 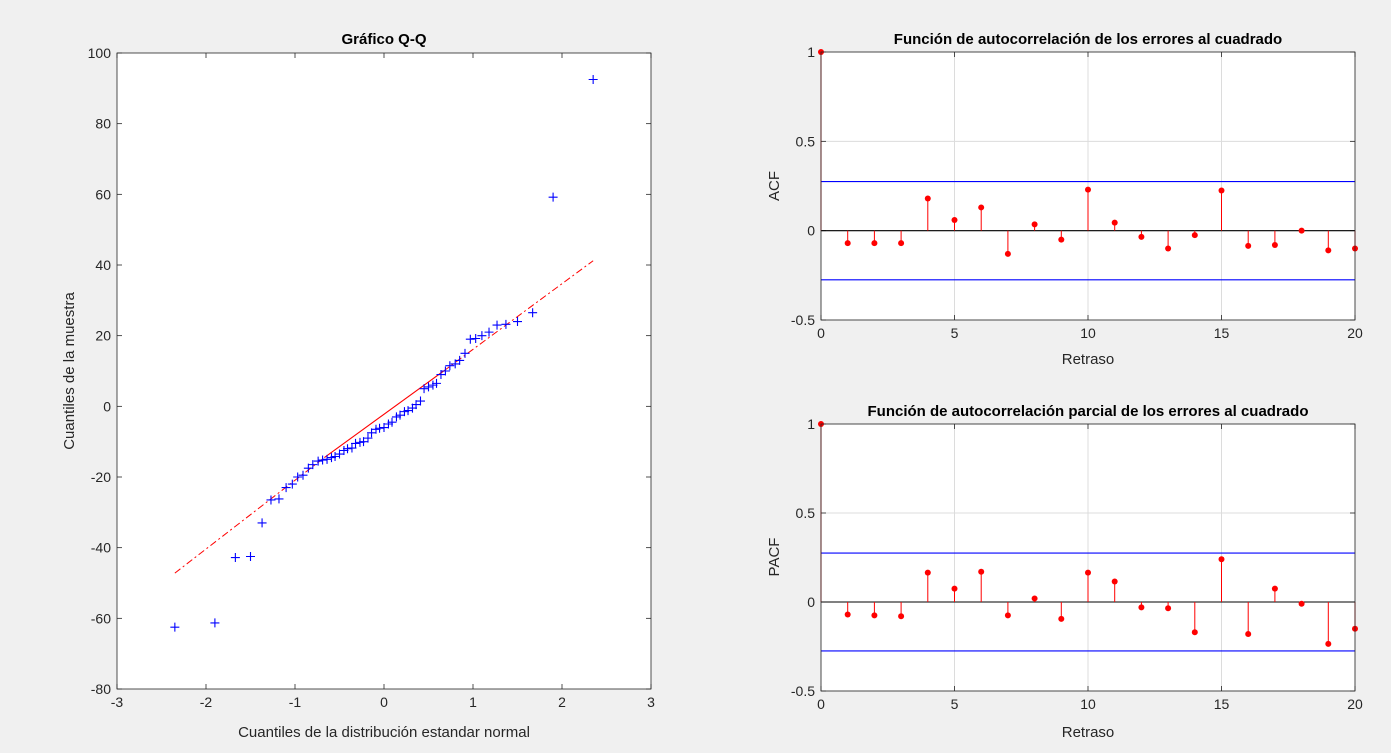 I want to click on qq-xtick-label: 3, so click(x=651, y=702).